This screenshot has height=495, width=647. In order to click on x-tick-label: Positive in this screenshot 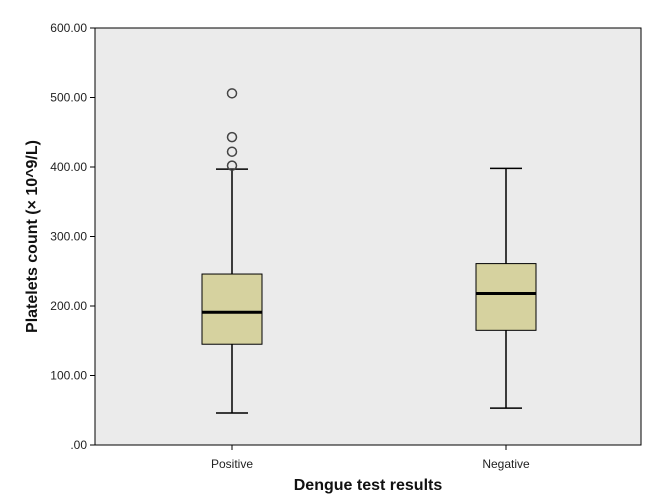, I will do `click(232, 464)`.